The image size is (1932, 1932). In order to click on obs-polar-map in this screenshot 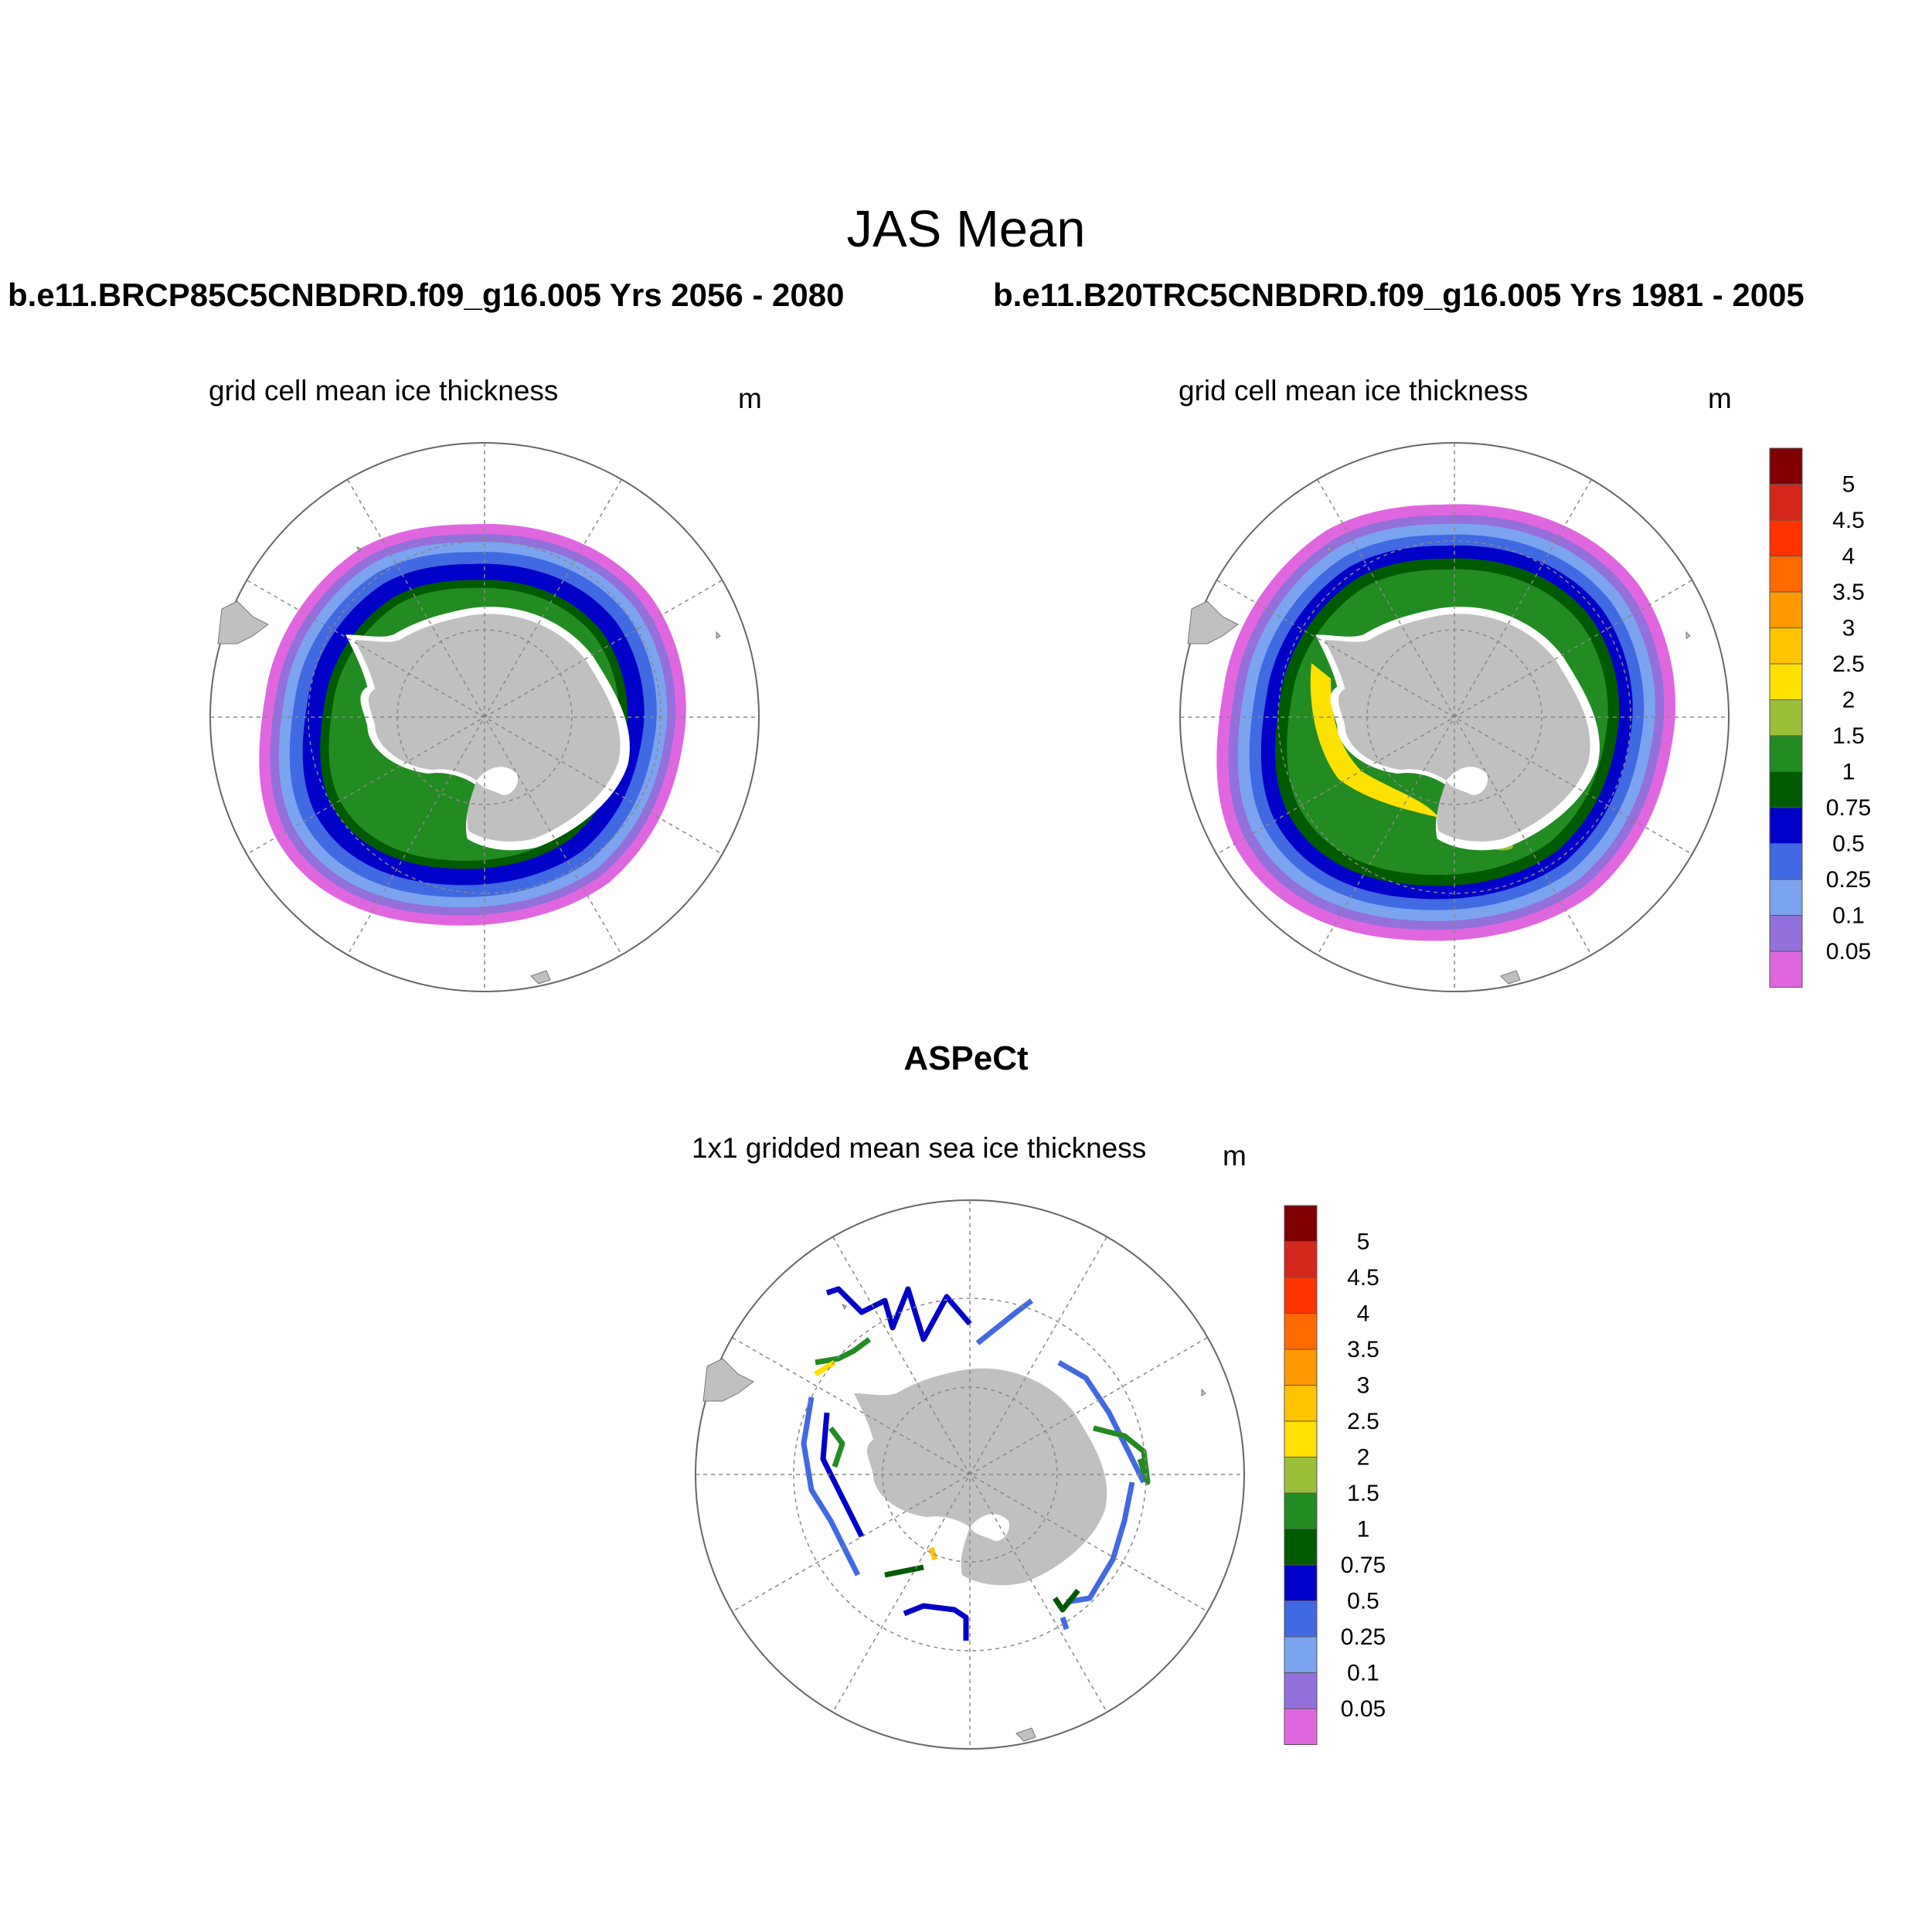, I will do `click(970, 1475)`.